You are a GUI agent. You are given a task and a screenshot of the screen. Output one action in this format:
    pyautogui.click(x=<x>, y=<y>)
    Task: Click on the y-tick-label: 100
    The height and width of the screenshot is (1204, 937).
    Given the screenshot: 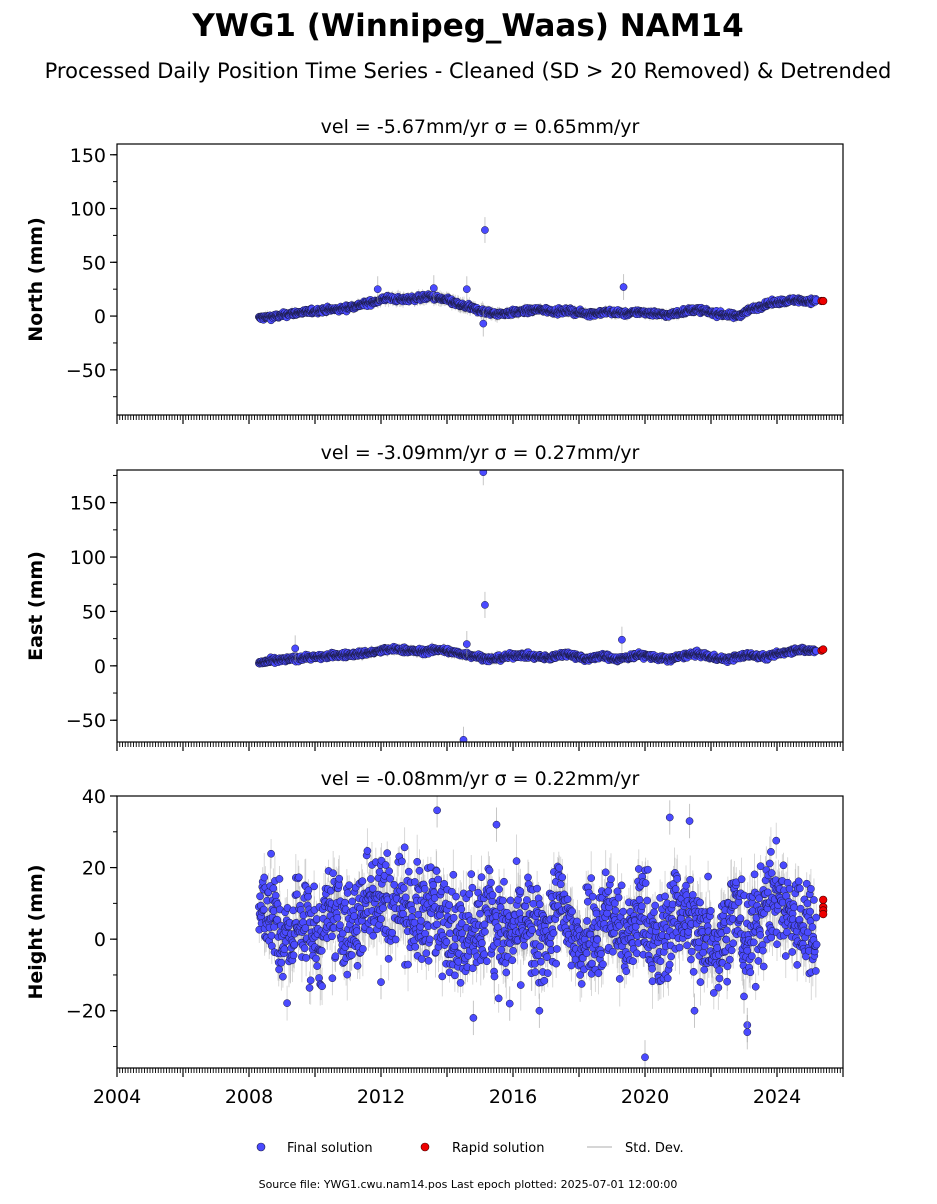 What is the action you would take?
    pyautogui.click(x=88, y=210)
    